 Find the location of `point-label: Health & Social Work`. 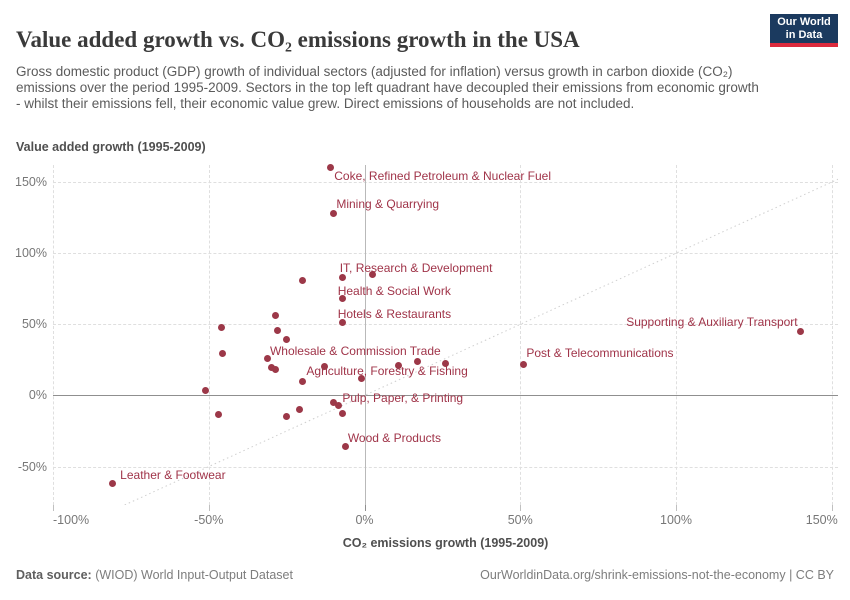

point-label: Health & Social Work is located at coordinates (394, 290).